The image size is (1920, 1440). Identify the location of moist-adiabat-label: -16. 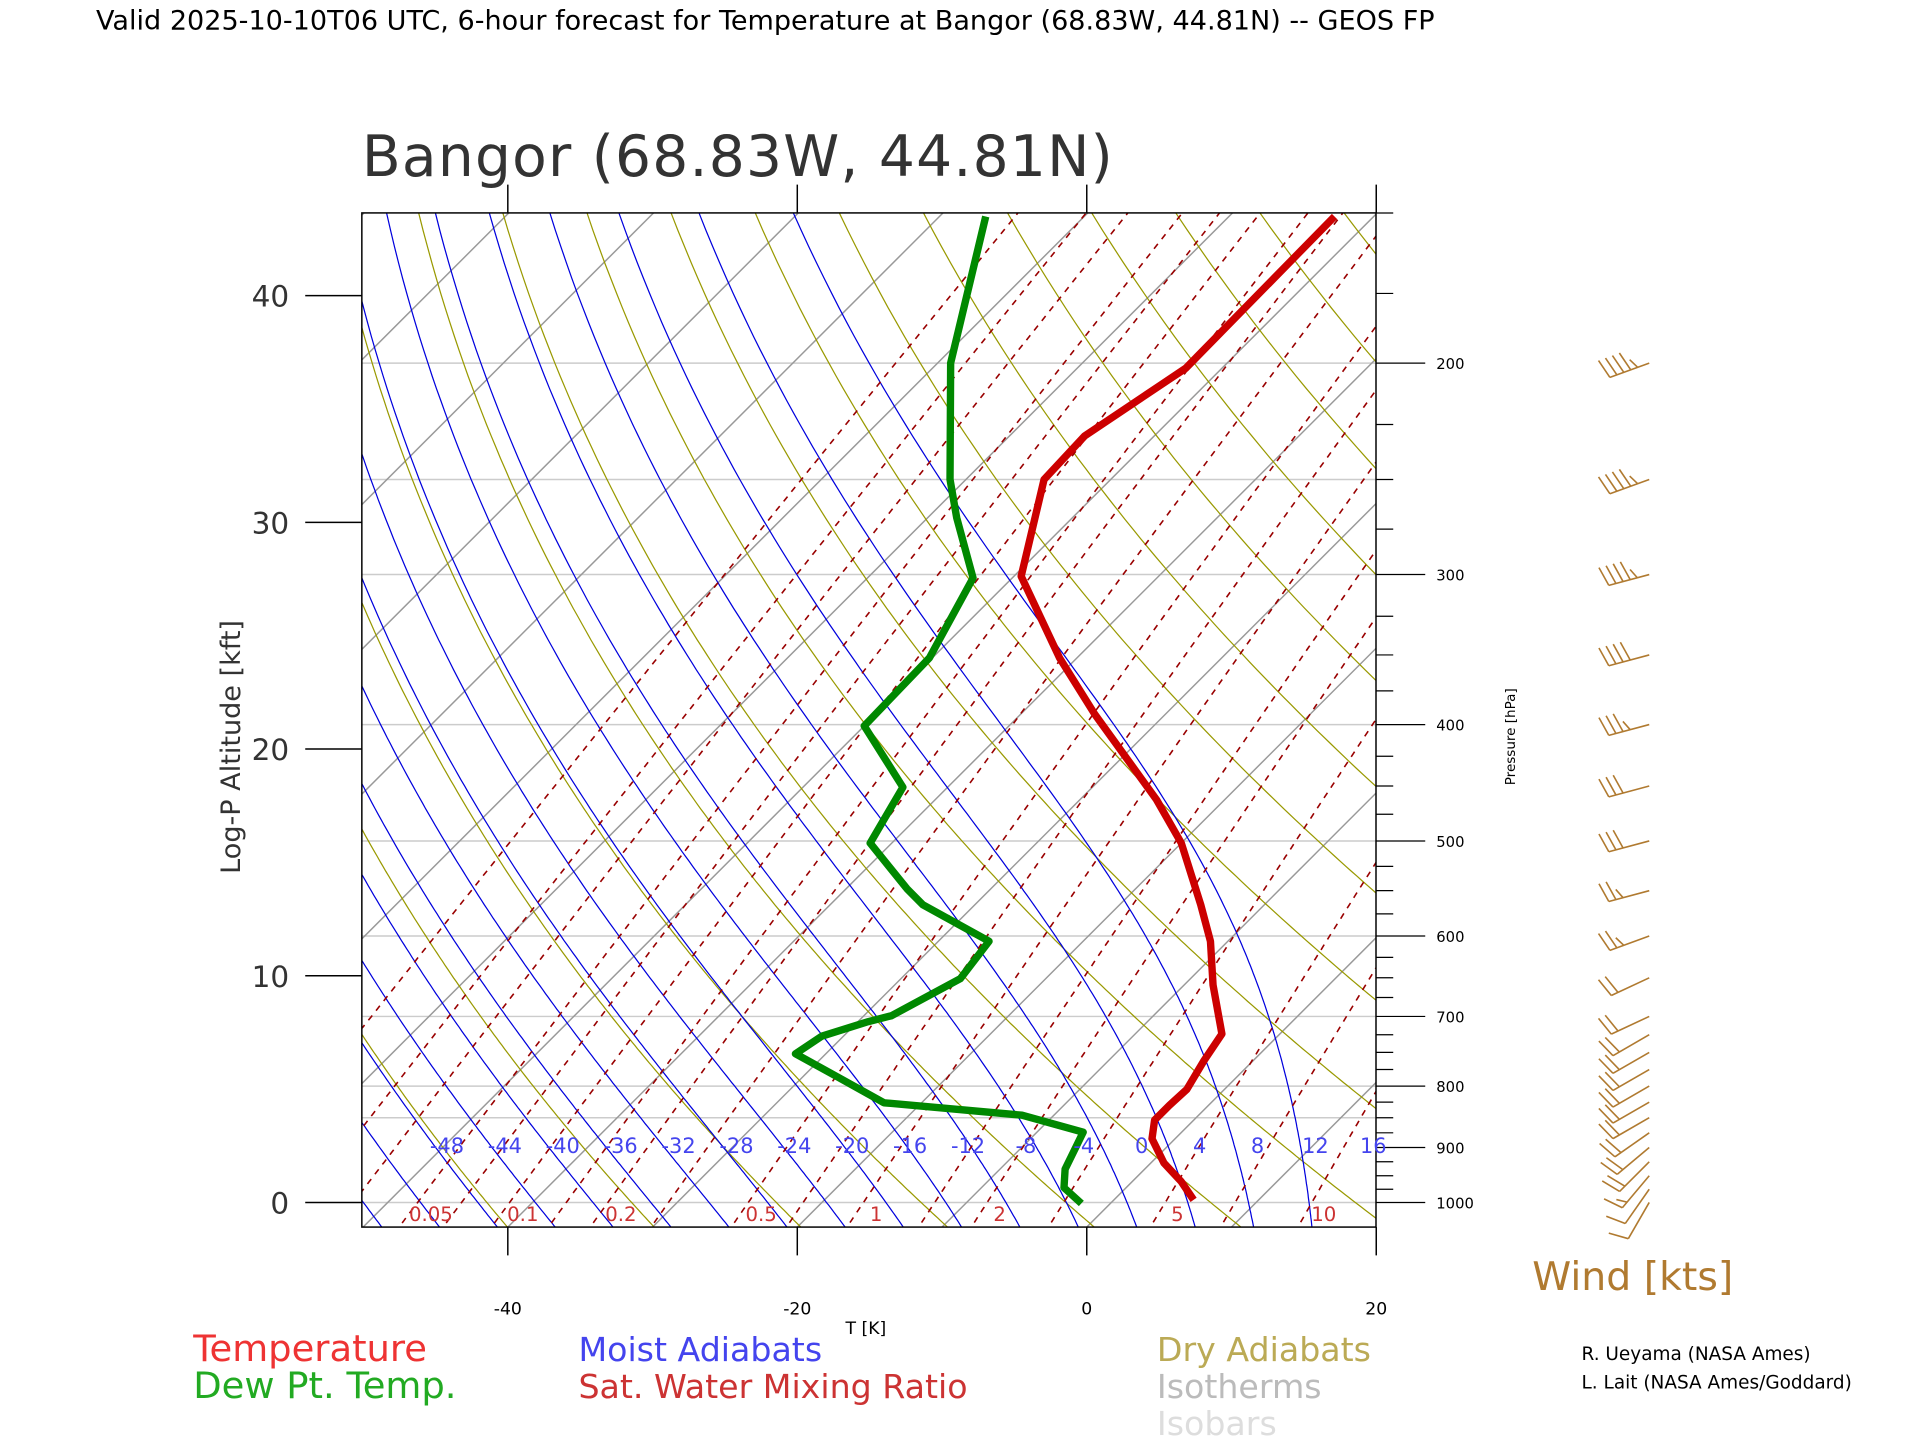
(910, 1146).